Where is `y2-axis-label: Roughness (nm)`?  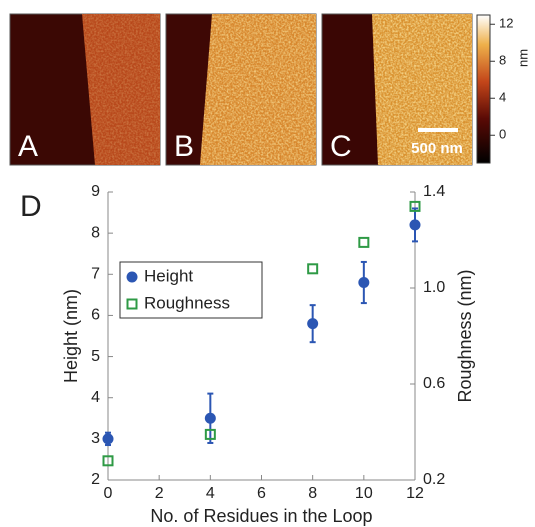 y2-axis-label: Roughness (nm) is located at coordinates (465, 335).